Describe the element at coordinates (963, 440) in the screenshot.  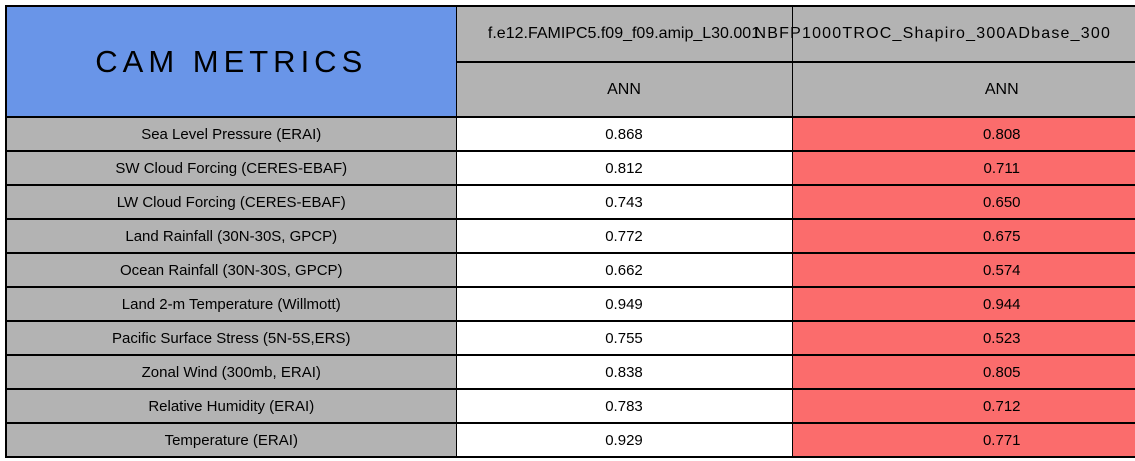
I see `metric-value-run2: 0.771` at that location.